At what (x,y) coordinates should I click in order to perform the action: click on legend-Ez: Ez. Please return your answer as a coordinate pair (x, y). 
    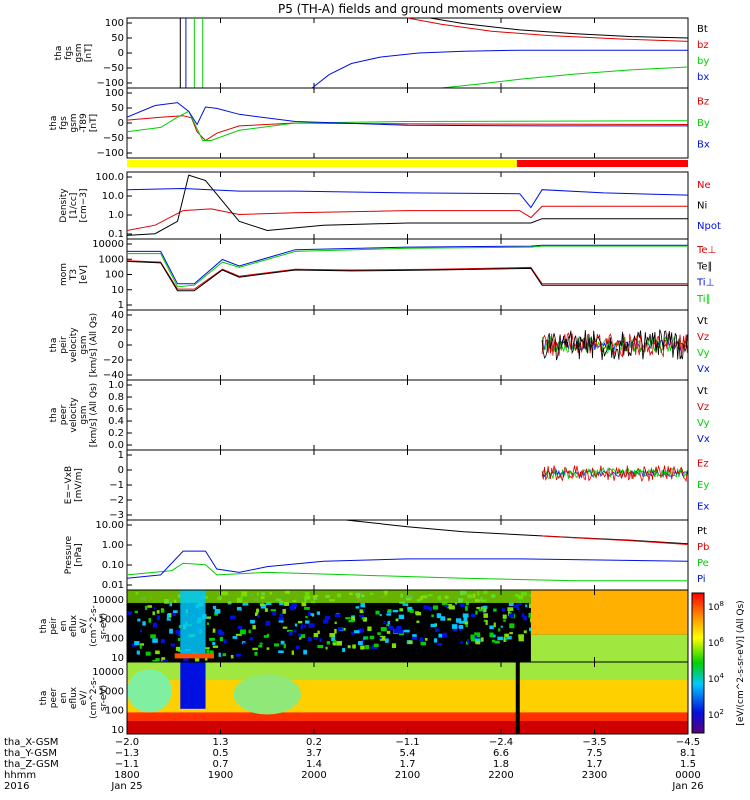
    Looking at the image, I should click on (703, 464).